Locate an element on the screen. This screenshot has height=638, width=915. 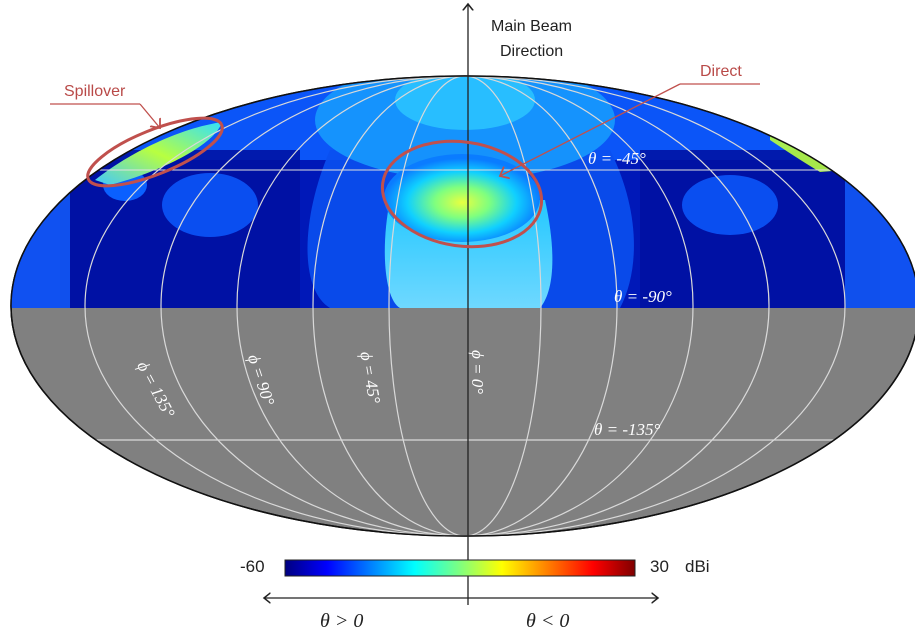
theta-minus-90-label: θ = -90° is located at coordinates (643, 296).